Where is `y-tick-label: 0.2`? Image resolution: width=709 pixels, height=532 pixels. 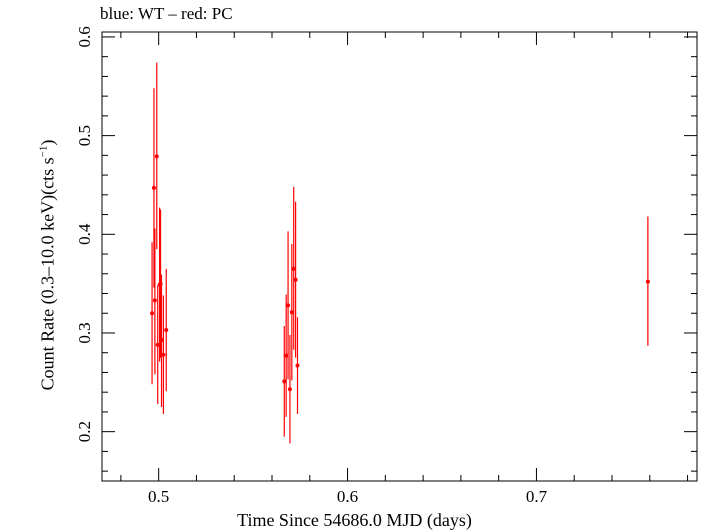
y-tick-label: 0.2 is located at coordinates (84, 431).